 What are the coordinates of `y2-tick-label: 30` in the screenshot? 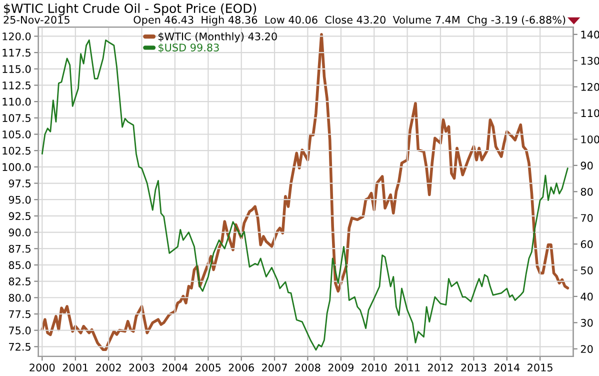 It's located at (586, 322).